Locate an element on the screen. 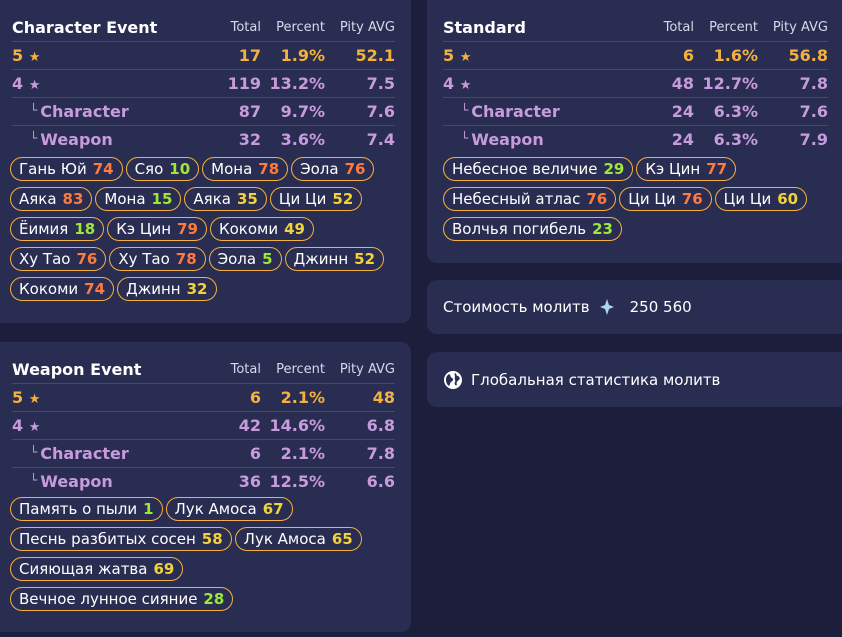 This screenshot has width=842, height=637. chip-pity-count: 35 is located at coordinates (247, 199).